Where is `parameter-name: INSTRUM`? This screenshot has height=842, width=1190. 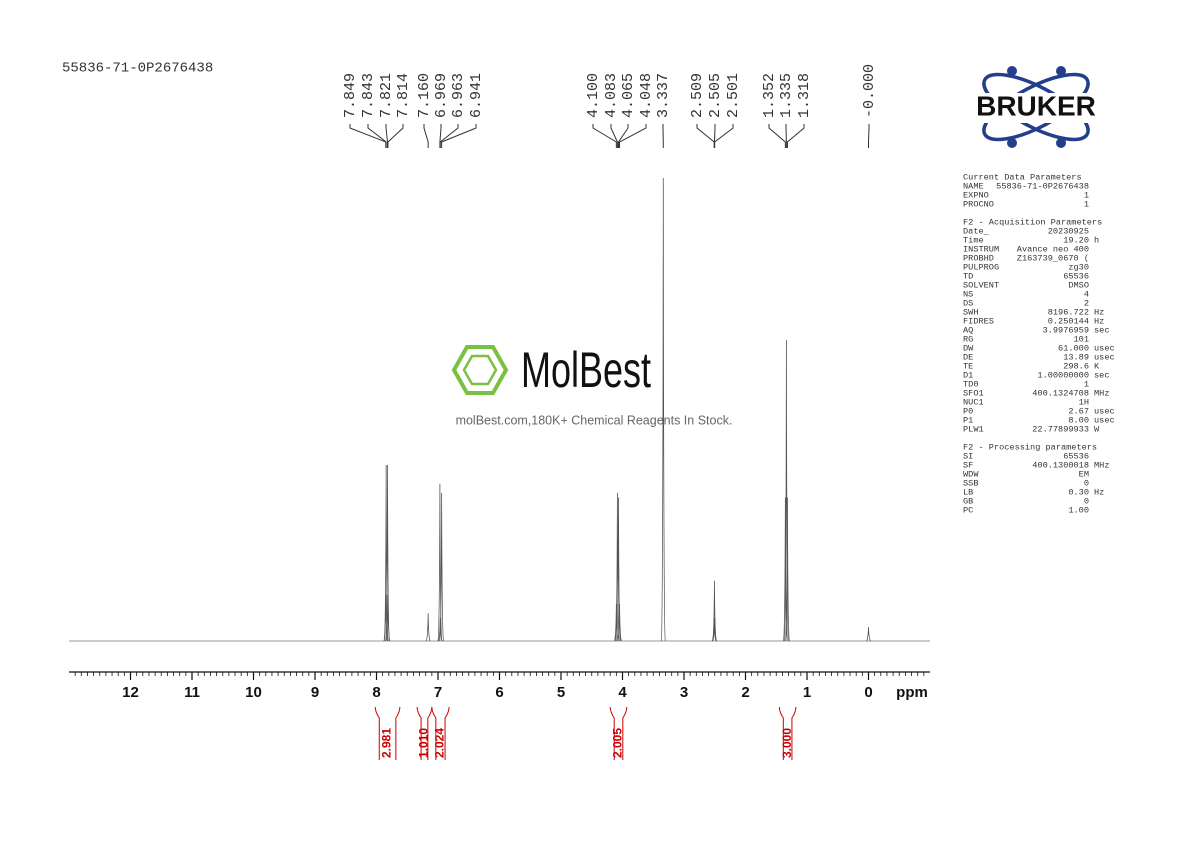
parameter-name: INSTRUM is located at coordinates (981, 249).